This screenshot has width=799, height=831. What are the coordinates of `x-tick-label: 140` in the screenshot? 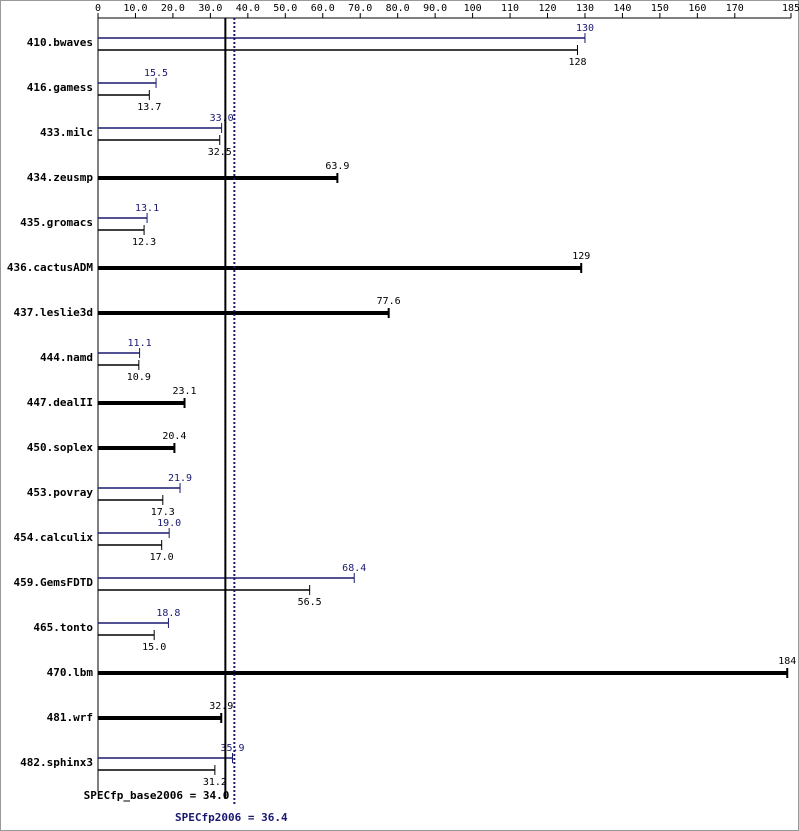 It's located at (622, 8).